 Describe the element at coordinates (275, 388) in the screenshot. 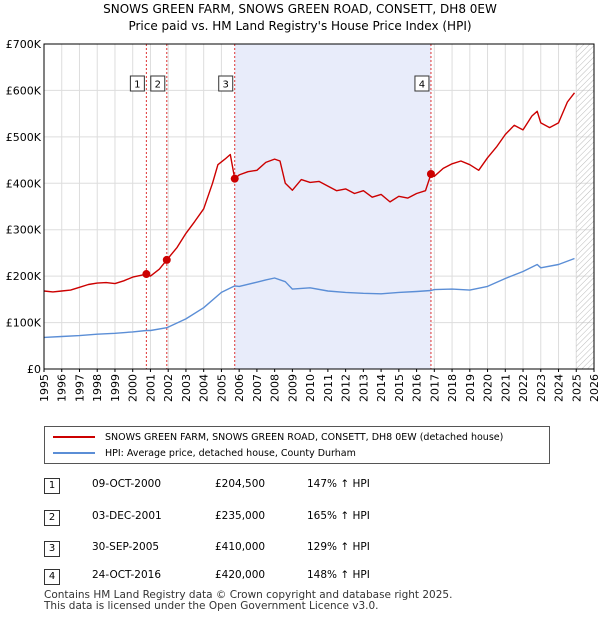

I see `x-tick-label: 2008` at that location.